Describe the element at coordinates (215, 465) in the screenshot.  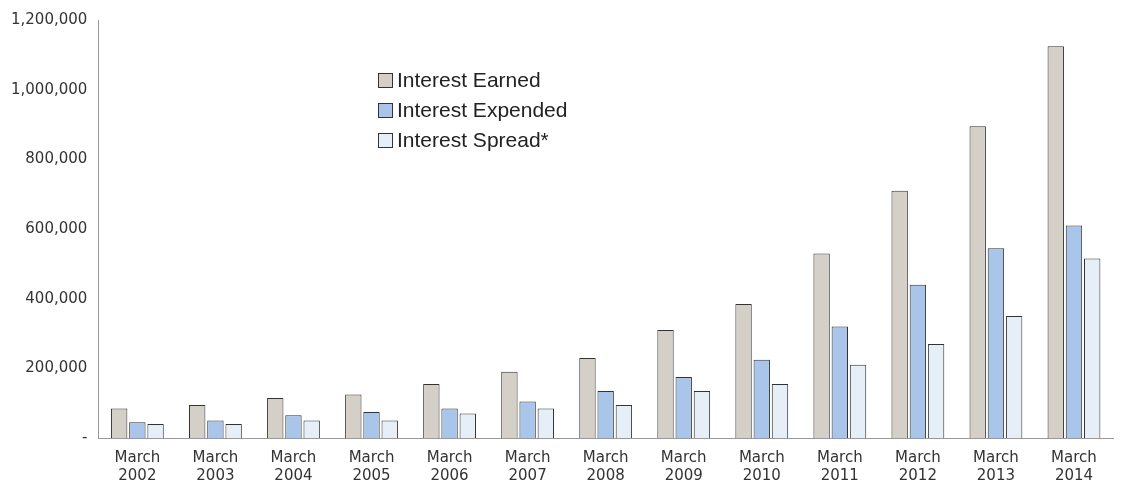
I see `x-tick-label: March 2003` at that location.